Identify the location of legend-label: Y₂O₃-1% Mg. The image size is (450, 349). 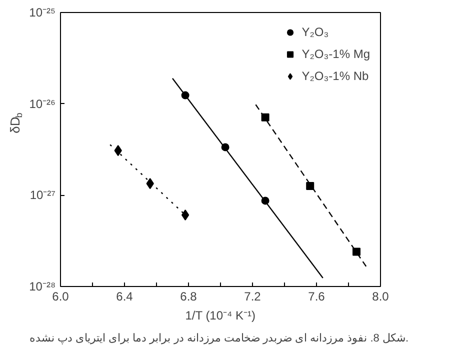
(336, 54).